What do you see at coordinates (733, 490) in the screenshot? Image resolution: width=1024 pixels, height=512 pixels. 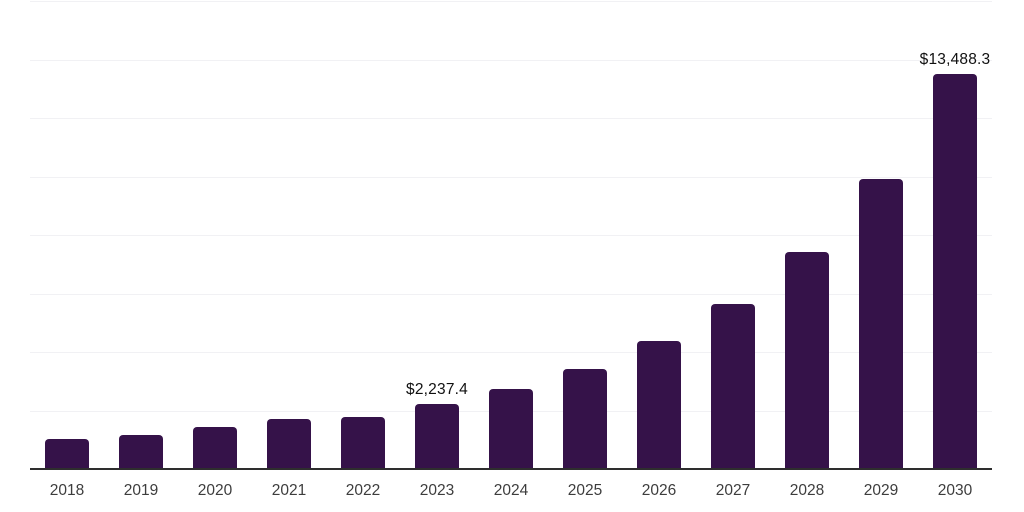 I see `x-tick-2027: 2027` at bounding box center [733, 490].